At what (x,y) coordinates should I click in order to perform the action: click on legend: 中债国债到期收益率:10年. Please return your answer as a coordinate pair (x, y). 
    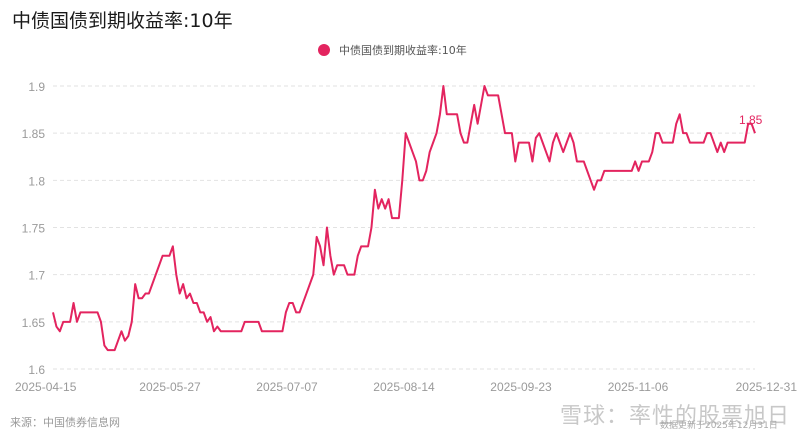
    Looking at the image, I should click on (392, 50).